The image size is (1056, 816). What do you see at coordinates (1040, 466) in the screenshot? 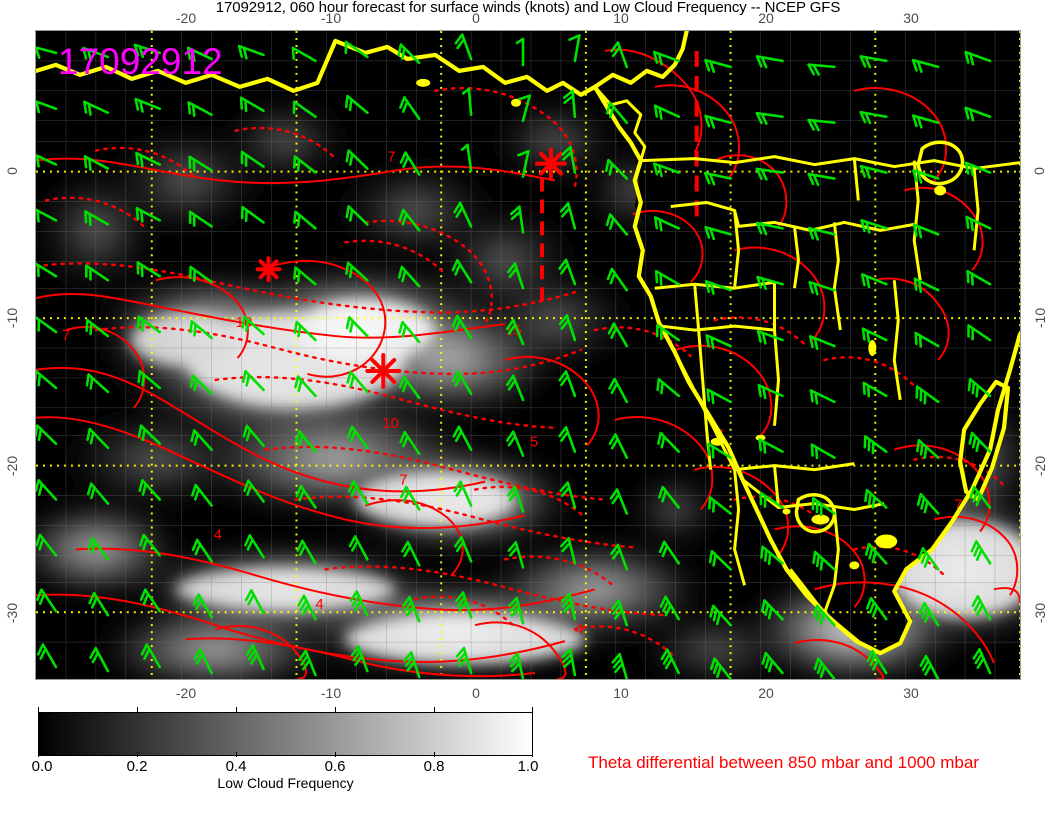
I see `axis-tick-right: -20` at bounding box center [1040, 466].